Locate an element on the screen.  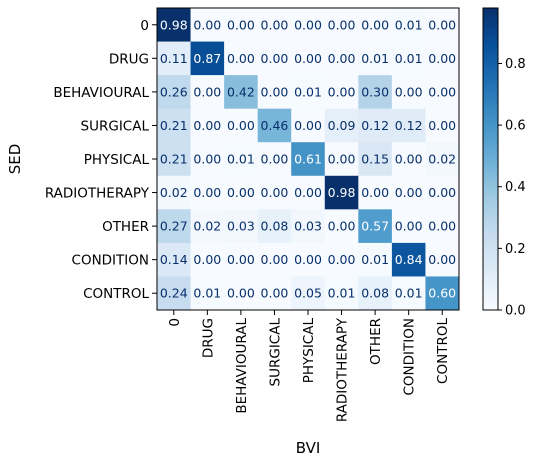
cell-value-label: 0.12 is located at coordinates (409, 125).